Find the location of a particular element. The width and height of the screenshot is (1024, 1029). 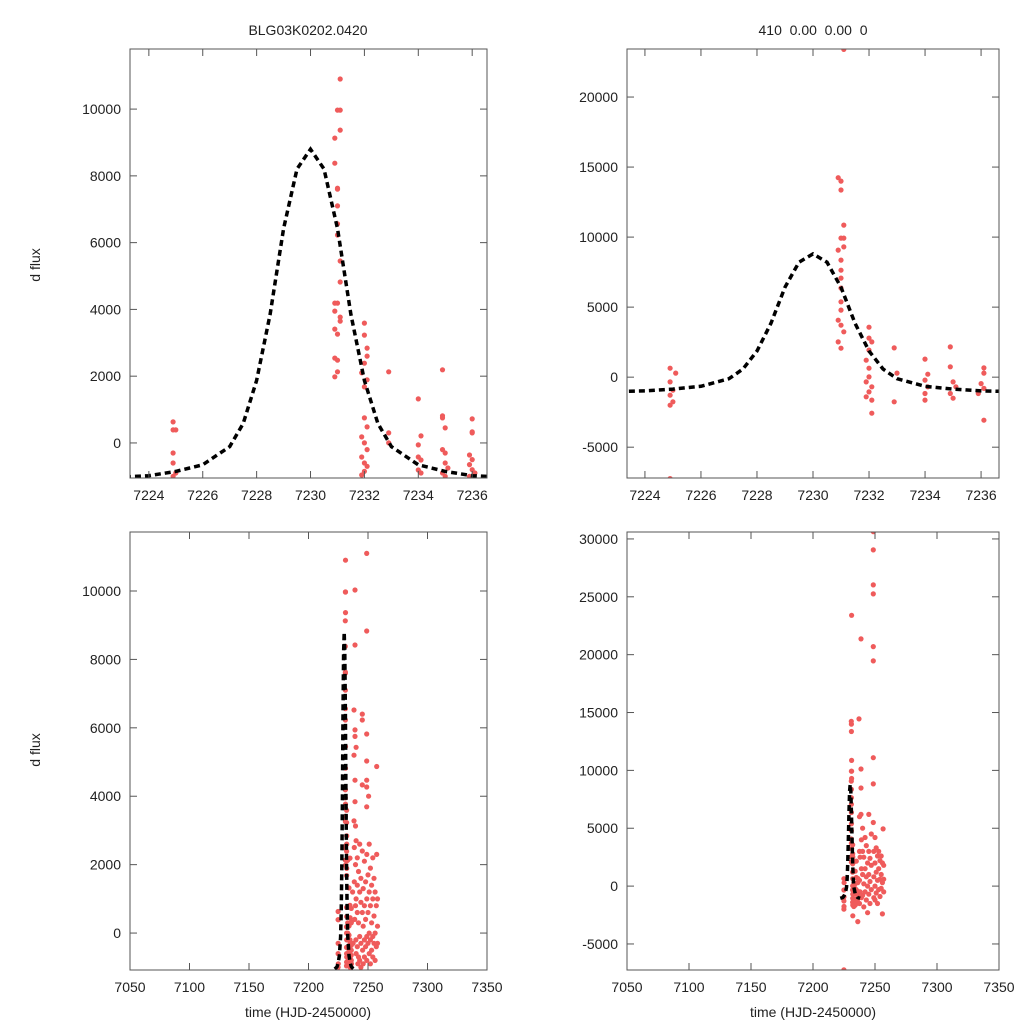

x-tick-label: 7100 is located at coordinates (189, 987).